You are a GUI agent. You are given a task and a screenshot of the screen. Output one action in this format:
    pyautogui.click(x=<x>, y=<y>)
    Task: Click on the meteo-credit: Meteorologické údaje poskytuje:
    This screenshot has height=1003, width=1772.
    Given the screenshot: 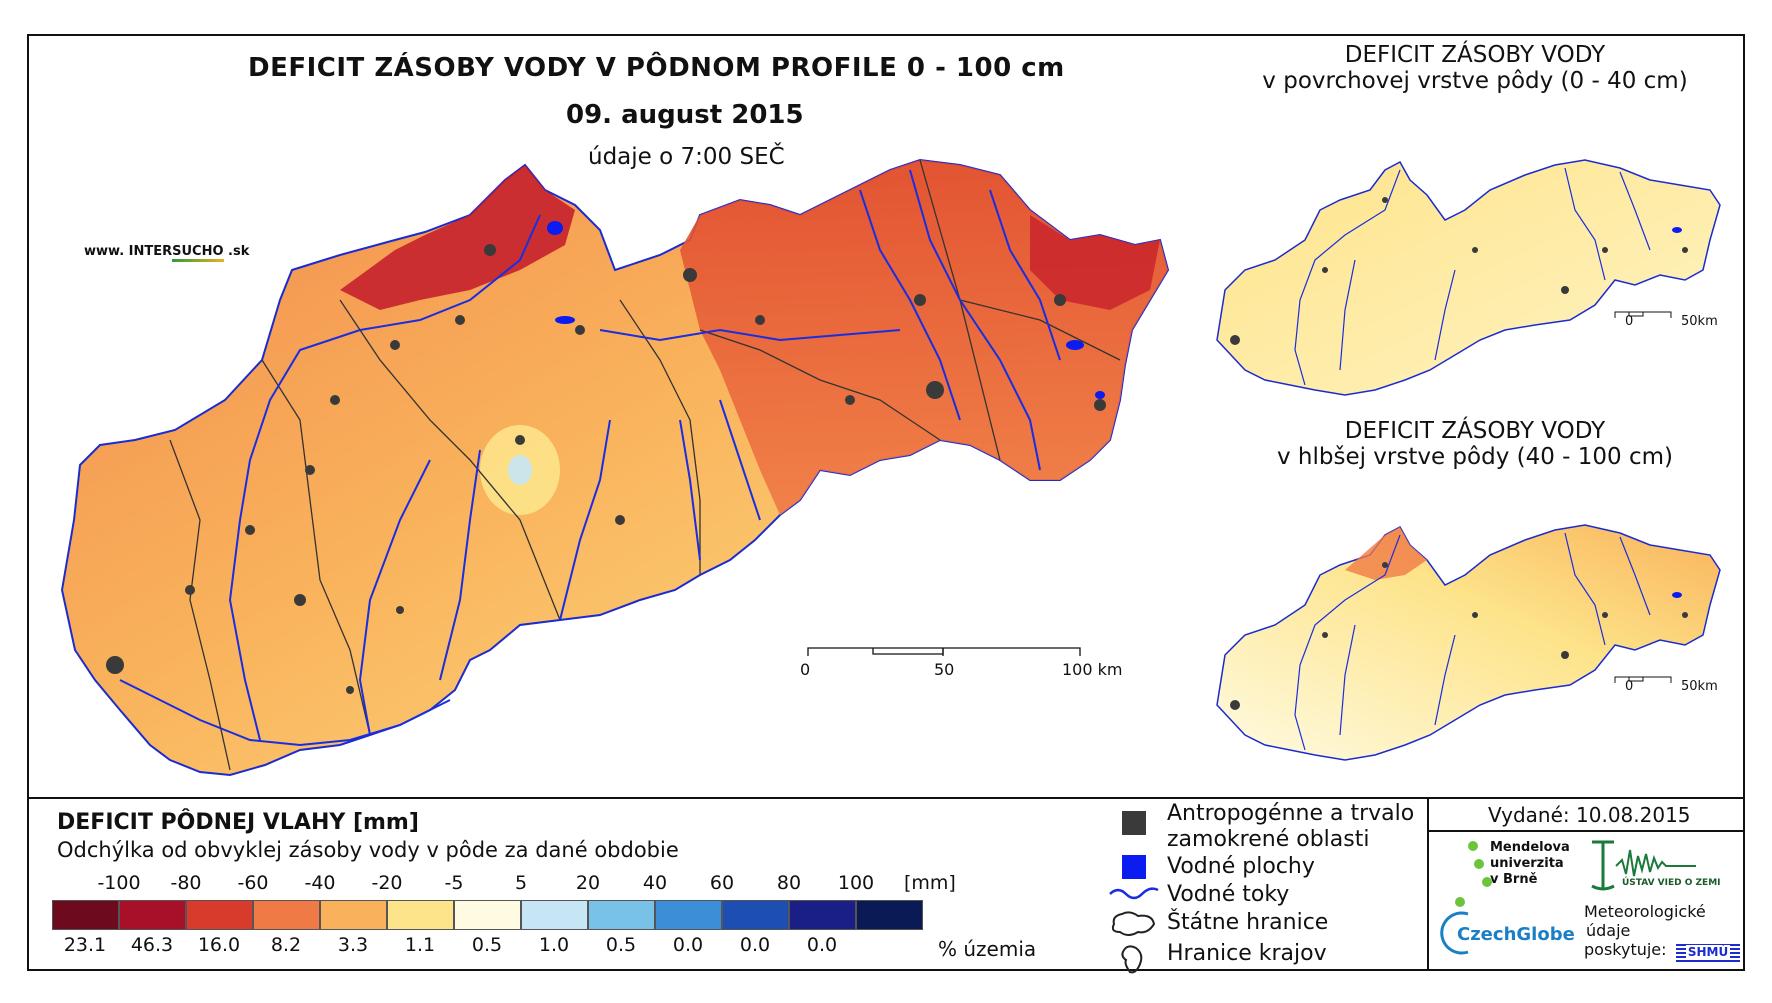 What is the action you would take?
    pyautogui.click(x=1645, y=930)
    